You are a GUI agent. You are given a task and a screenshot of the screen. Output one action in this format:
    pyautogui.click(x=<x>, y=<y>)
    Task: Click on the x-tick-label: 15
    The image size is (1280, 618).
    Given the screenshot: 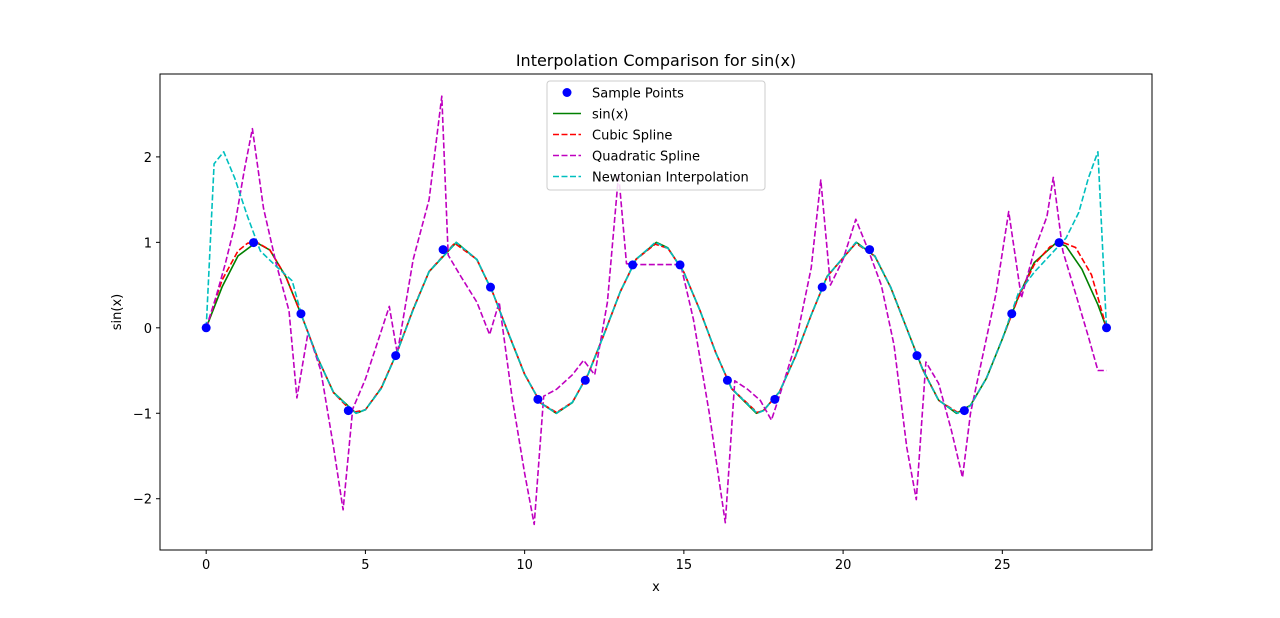 What is the action you would take?
    pyautogui.click(x=684, y=565)
    